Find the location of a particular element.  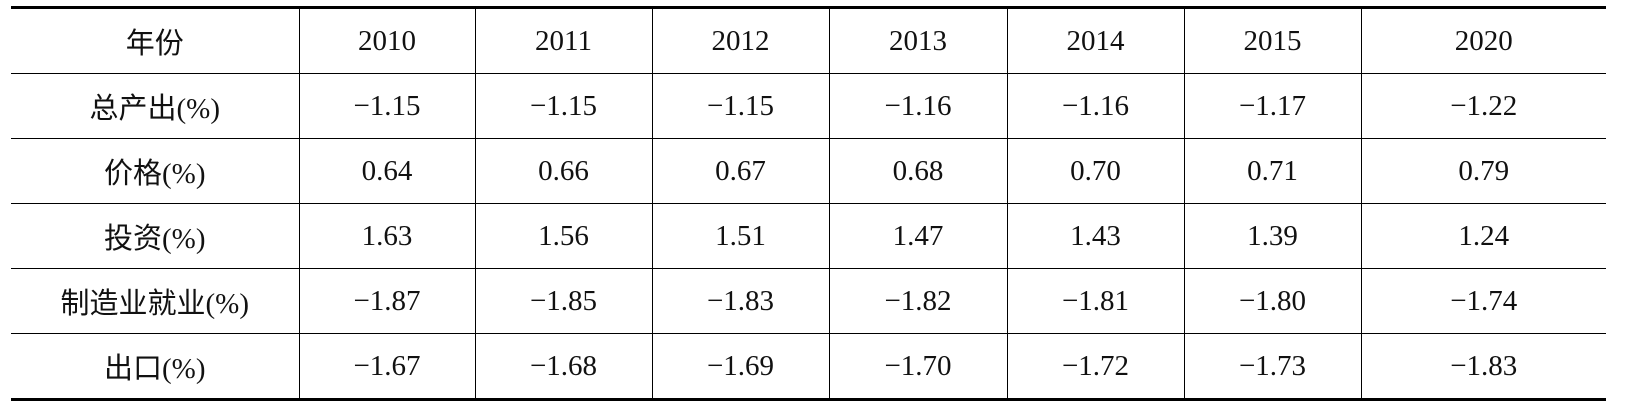

value-cell: −1.82 is located at coordinates (917, 301).